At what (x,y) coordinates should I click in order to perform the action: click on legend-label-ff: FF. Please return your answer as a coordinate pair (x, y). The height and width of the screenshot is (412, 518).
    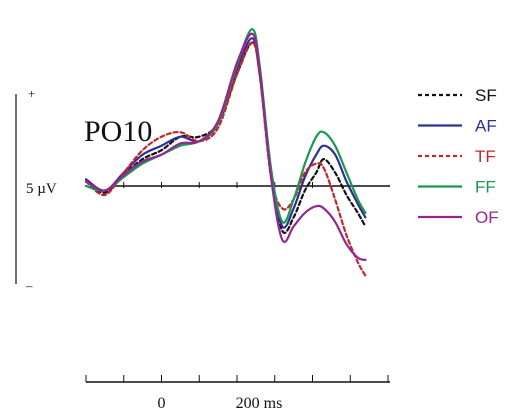
    Looking at the image, I should click on (485, 187).